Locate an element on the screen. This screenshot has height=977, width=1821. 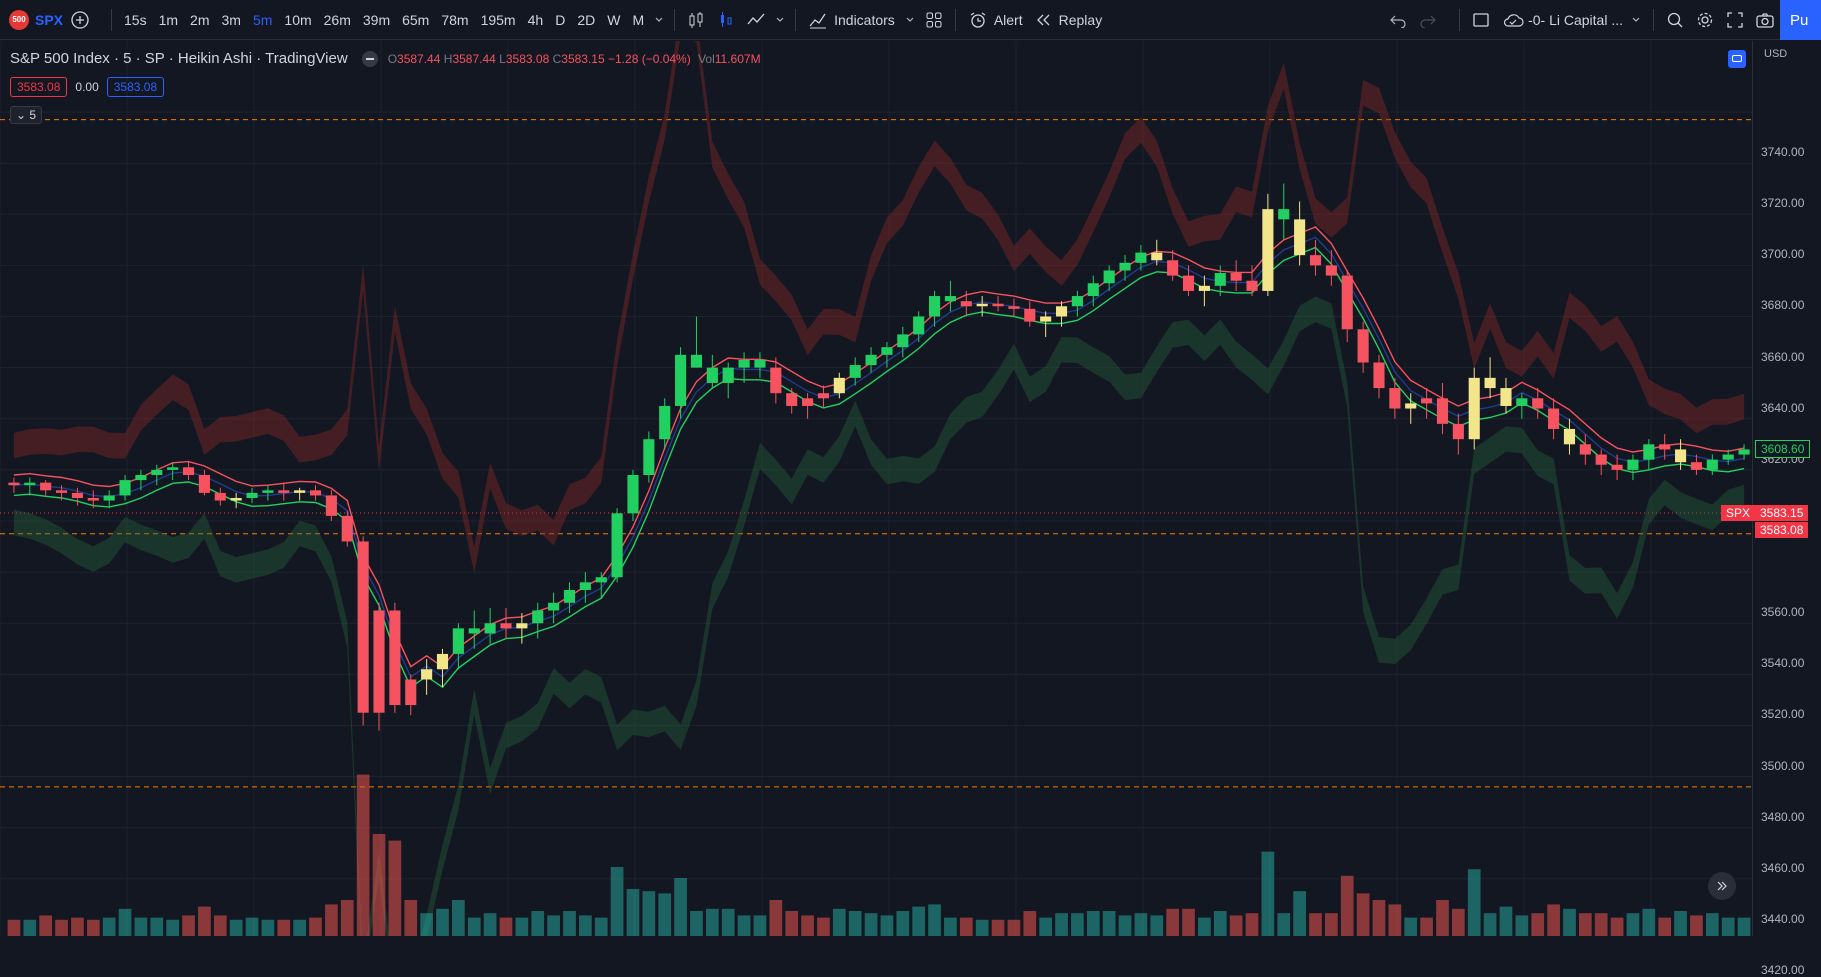
interval-39m: 39m is located at coordinates (376, 19).